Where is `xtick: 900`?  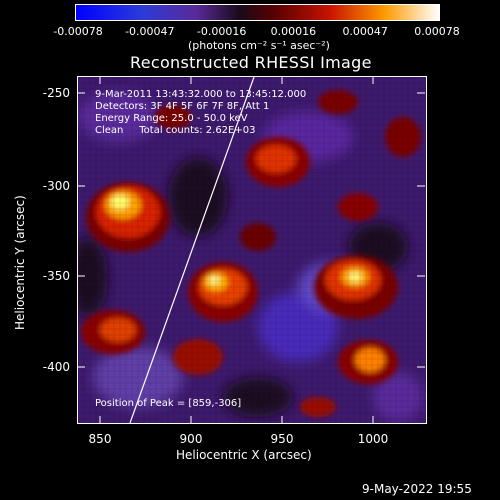 xtick: 900 is located at coordinates (191, 439).